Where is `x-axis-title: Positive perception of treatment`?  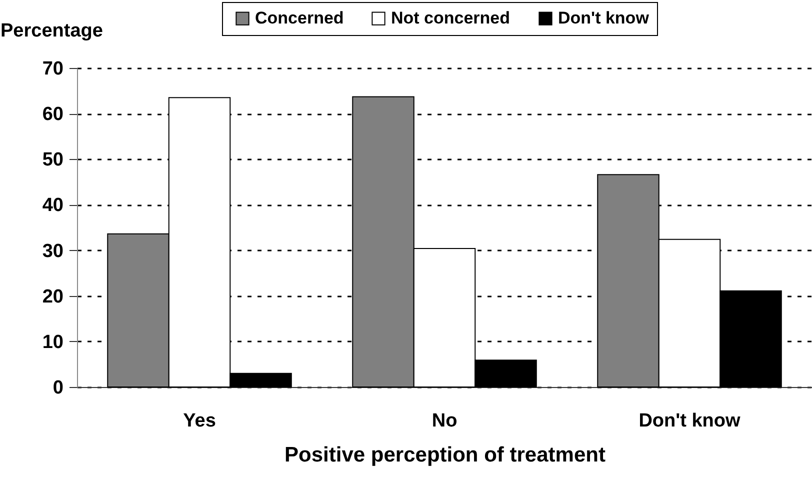 x-axis-title: Positive perception of treatment is located at coordinates (445, 455).